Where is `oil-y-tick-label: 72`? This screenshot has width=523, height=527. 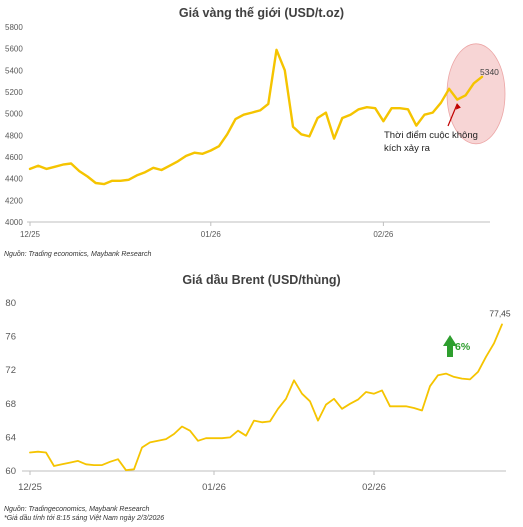
oil-y-tick-label: 72 is located at coordinates (10, 370).